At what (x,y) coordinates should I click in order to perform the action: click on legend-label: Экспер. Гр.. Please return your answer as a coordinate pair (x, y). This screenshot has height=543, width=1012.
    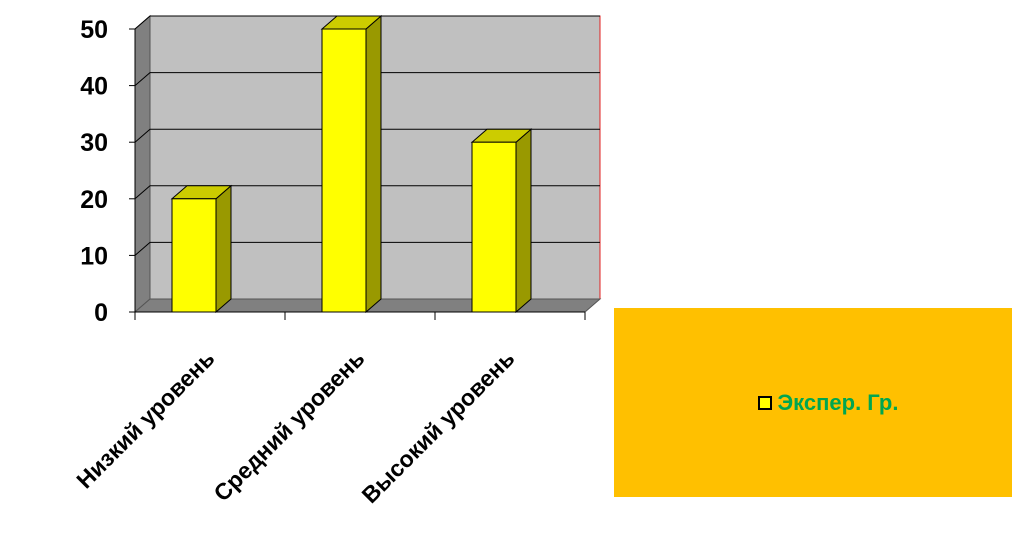
    Looking at the image, I should click on (838, 402).